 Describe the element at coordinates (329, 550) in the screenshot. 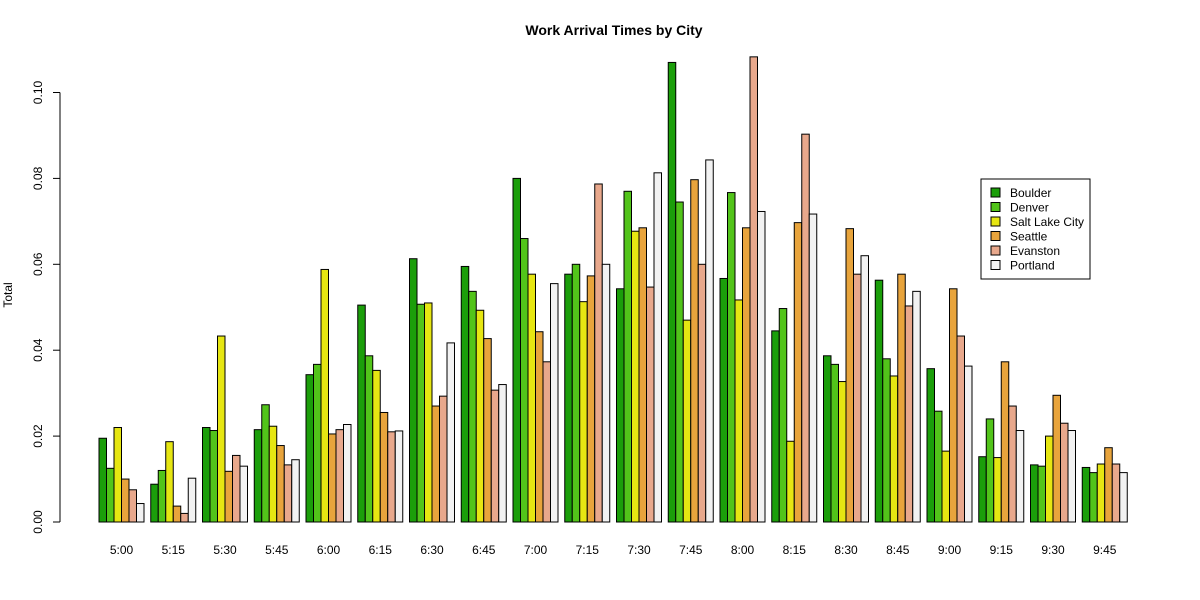

I see `x-tick-label: 6:00` at that location.